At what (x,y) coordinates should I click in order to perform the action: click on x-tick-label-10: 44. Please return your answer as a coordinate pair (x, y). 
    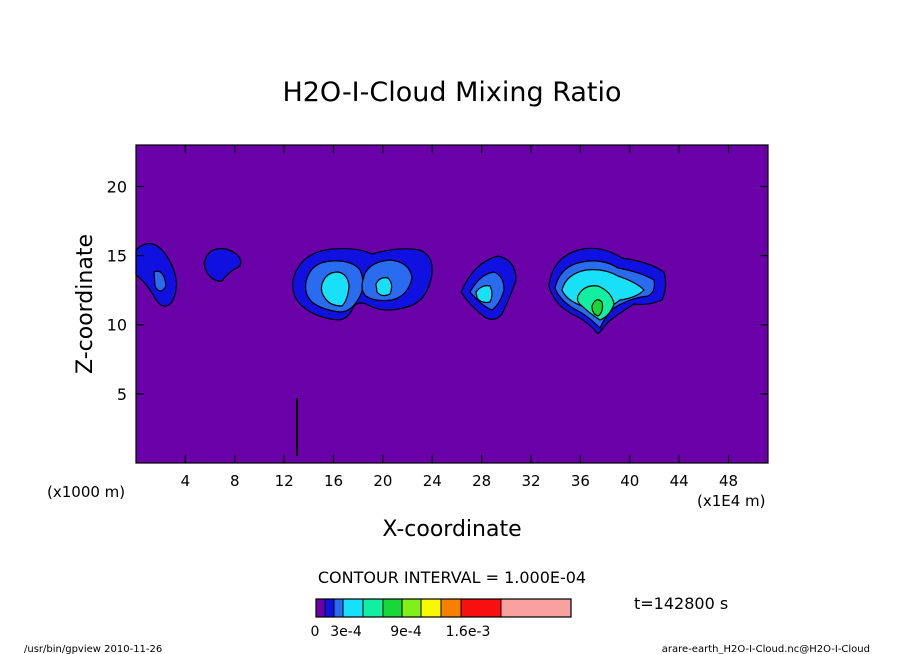
    Looking at the image, I should click on (679, 481).